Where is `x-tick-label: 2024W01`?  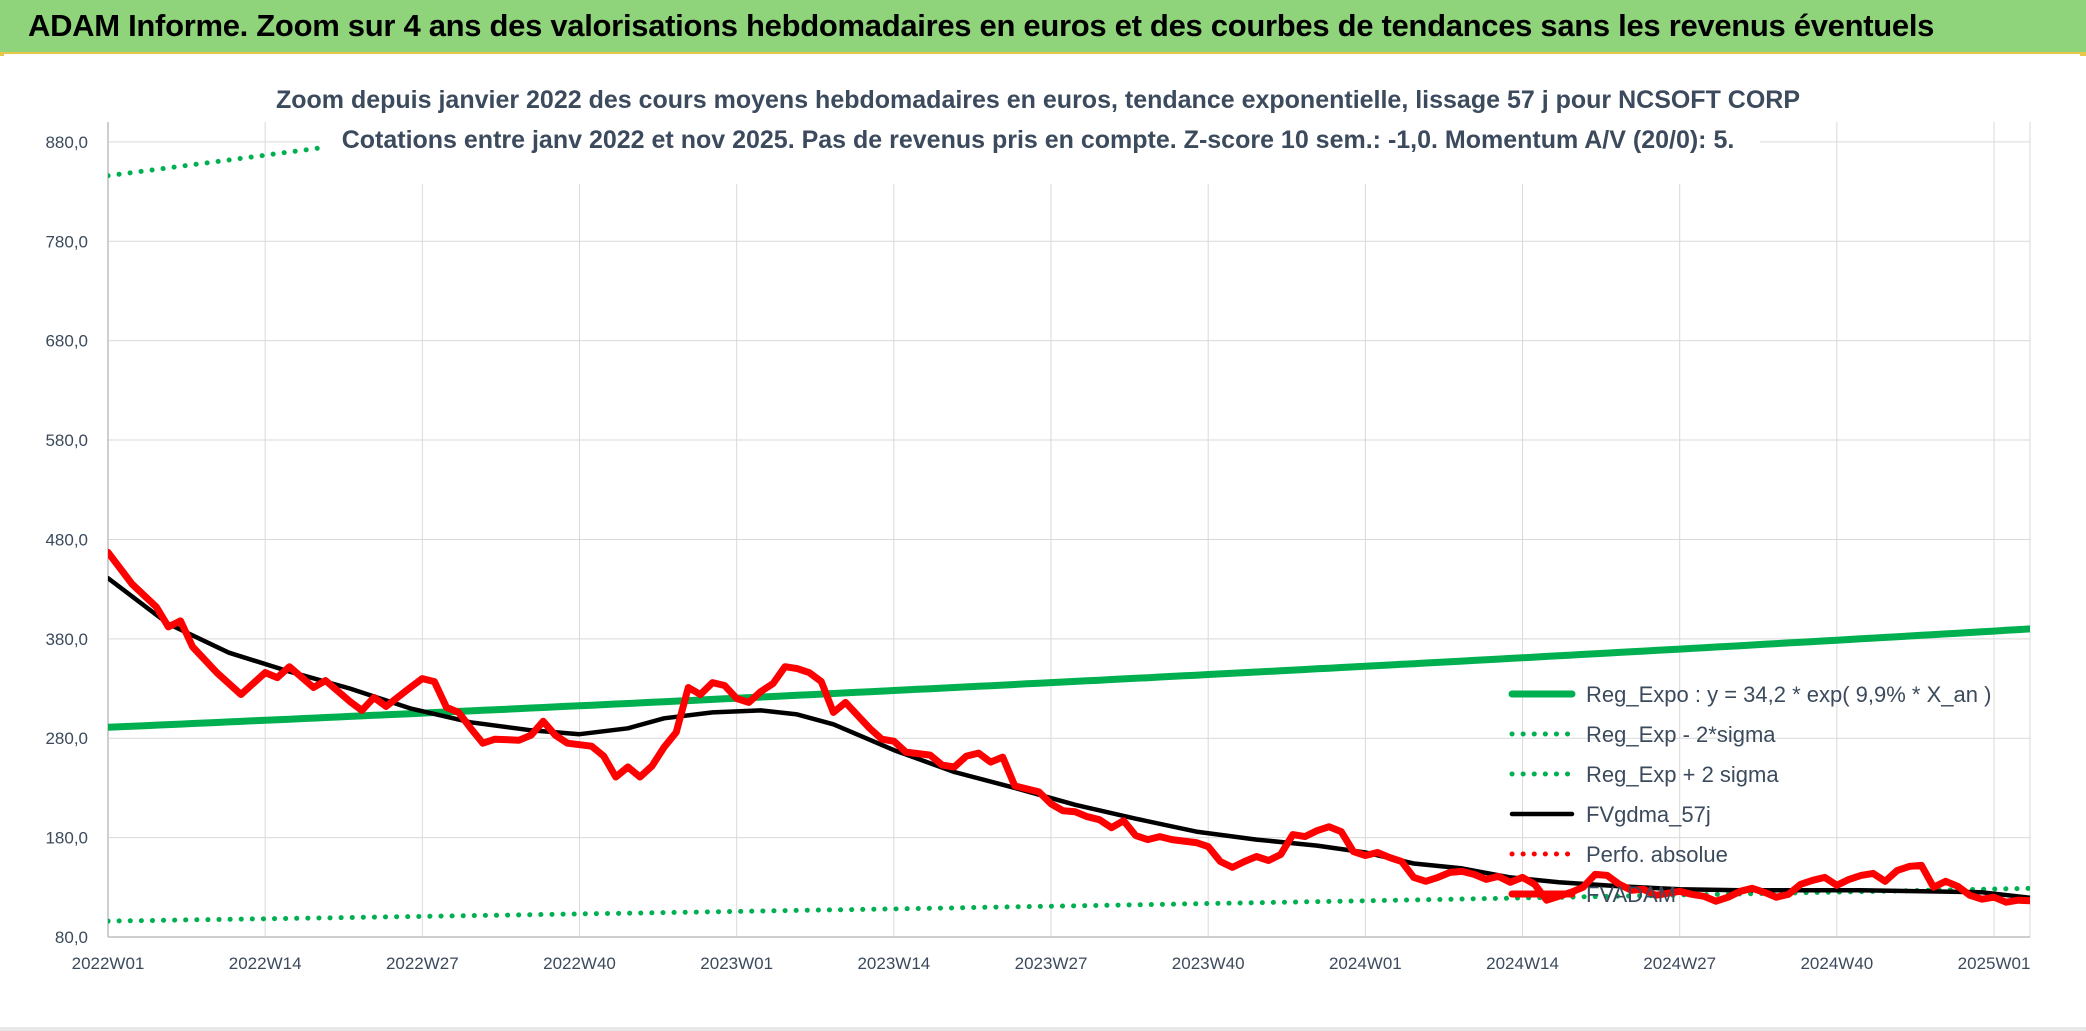 x-tick-label: 2024W01 is located at coordinates (1365, 963).